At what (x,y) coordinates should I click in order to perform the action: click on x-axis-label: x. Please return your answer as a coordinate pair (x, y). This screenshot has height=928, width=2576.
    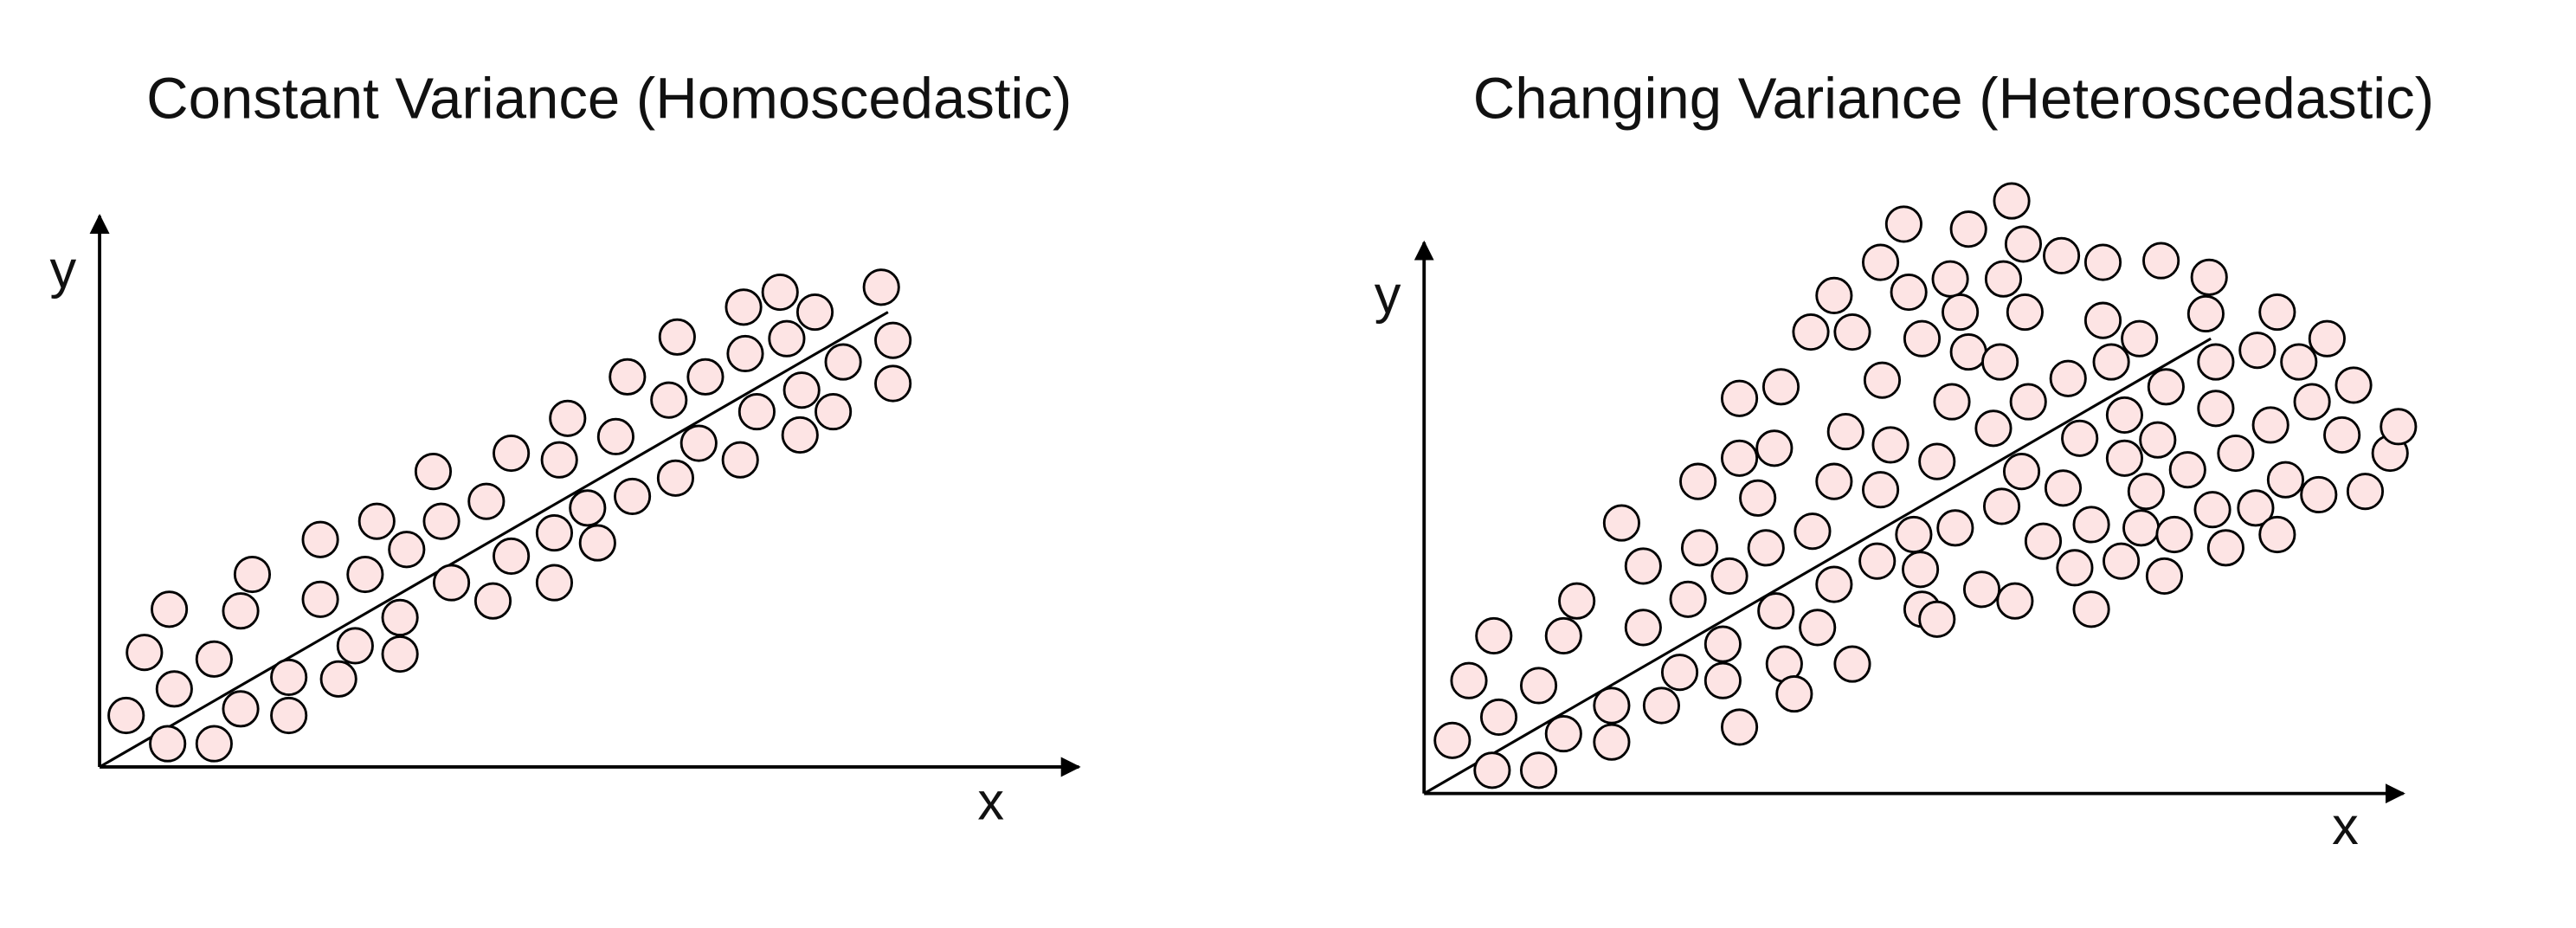
    Looking at the image, I should click on (990, 801).